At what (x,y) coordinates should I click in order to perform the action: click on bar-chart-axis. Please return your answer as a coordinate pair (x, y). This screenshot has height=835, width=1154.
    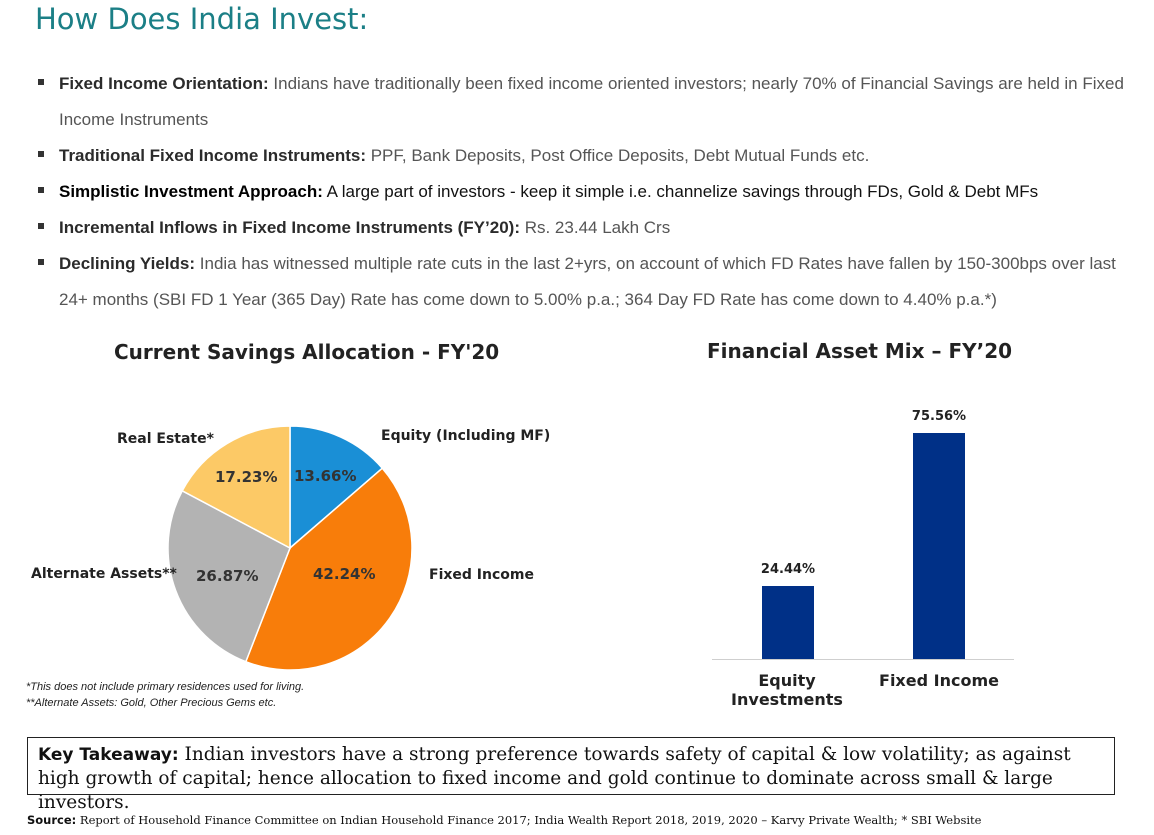
    Looking at the image, I should click on (863, 659).